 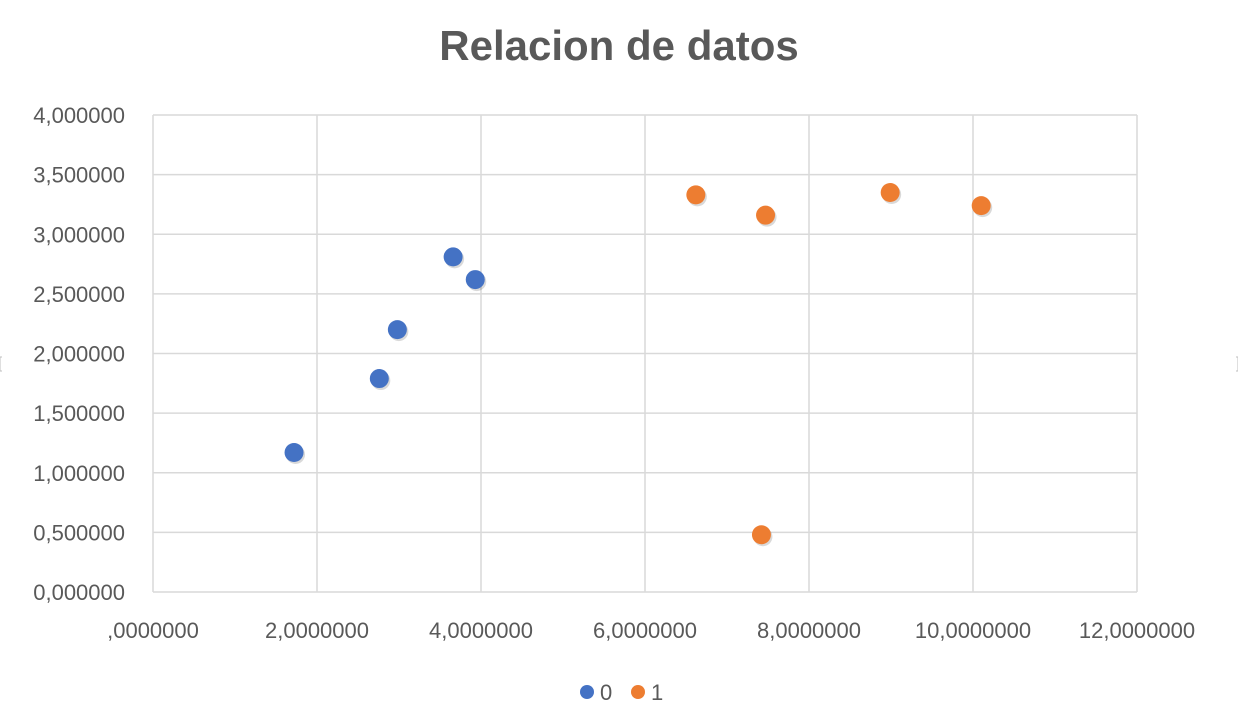 I want to click on frame-handle-right, so click(x=1237, y=364).